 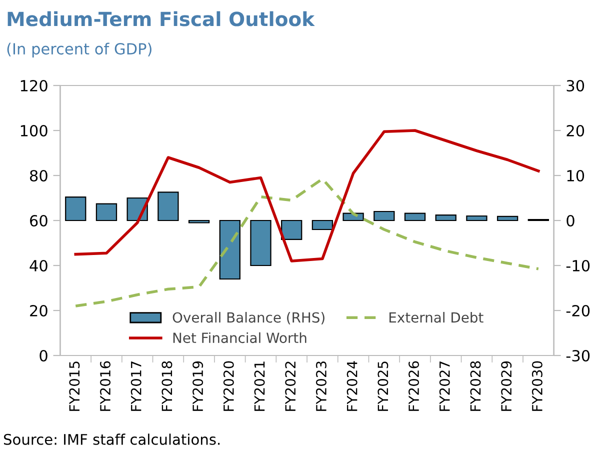 What do you see at coordinates (74, 386) in the screenshot?
I see `x-tick-label: FY2015` at bounding box center [74, 386].